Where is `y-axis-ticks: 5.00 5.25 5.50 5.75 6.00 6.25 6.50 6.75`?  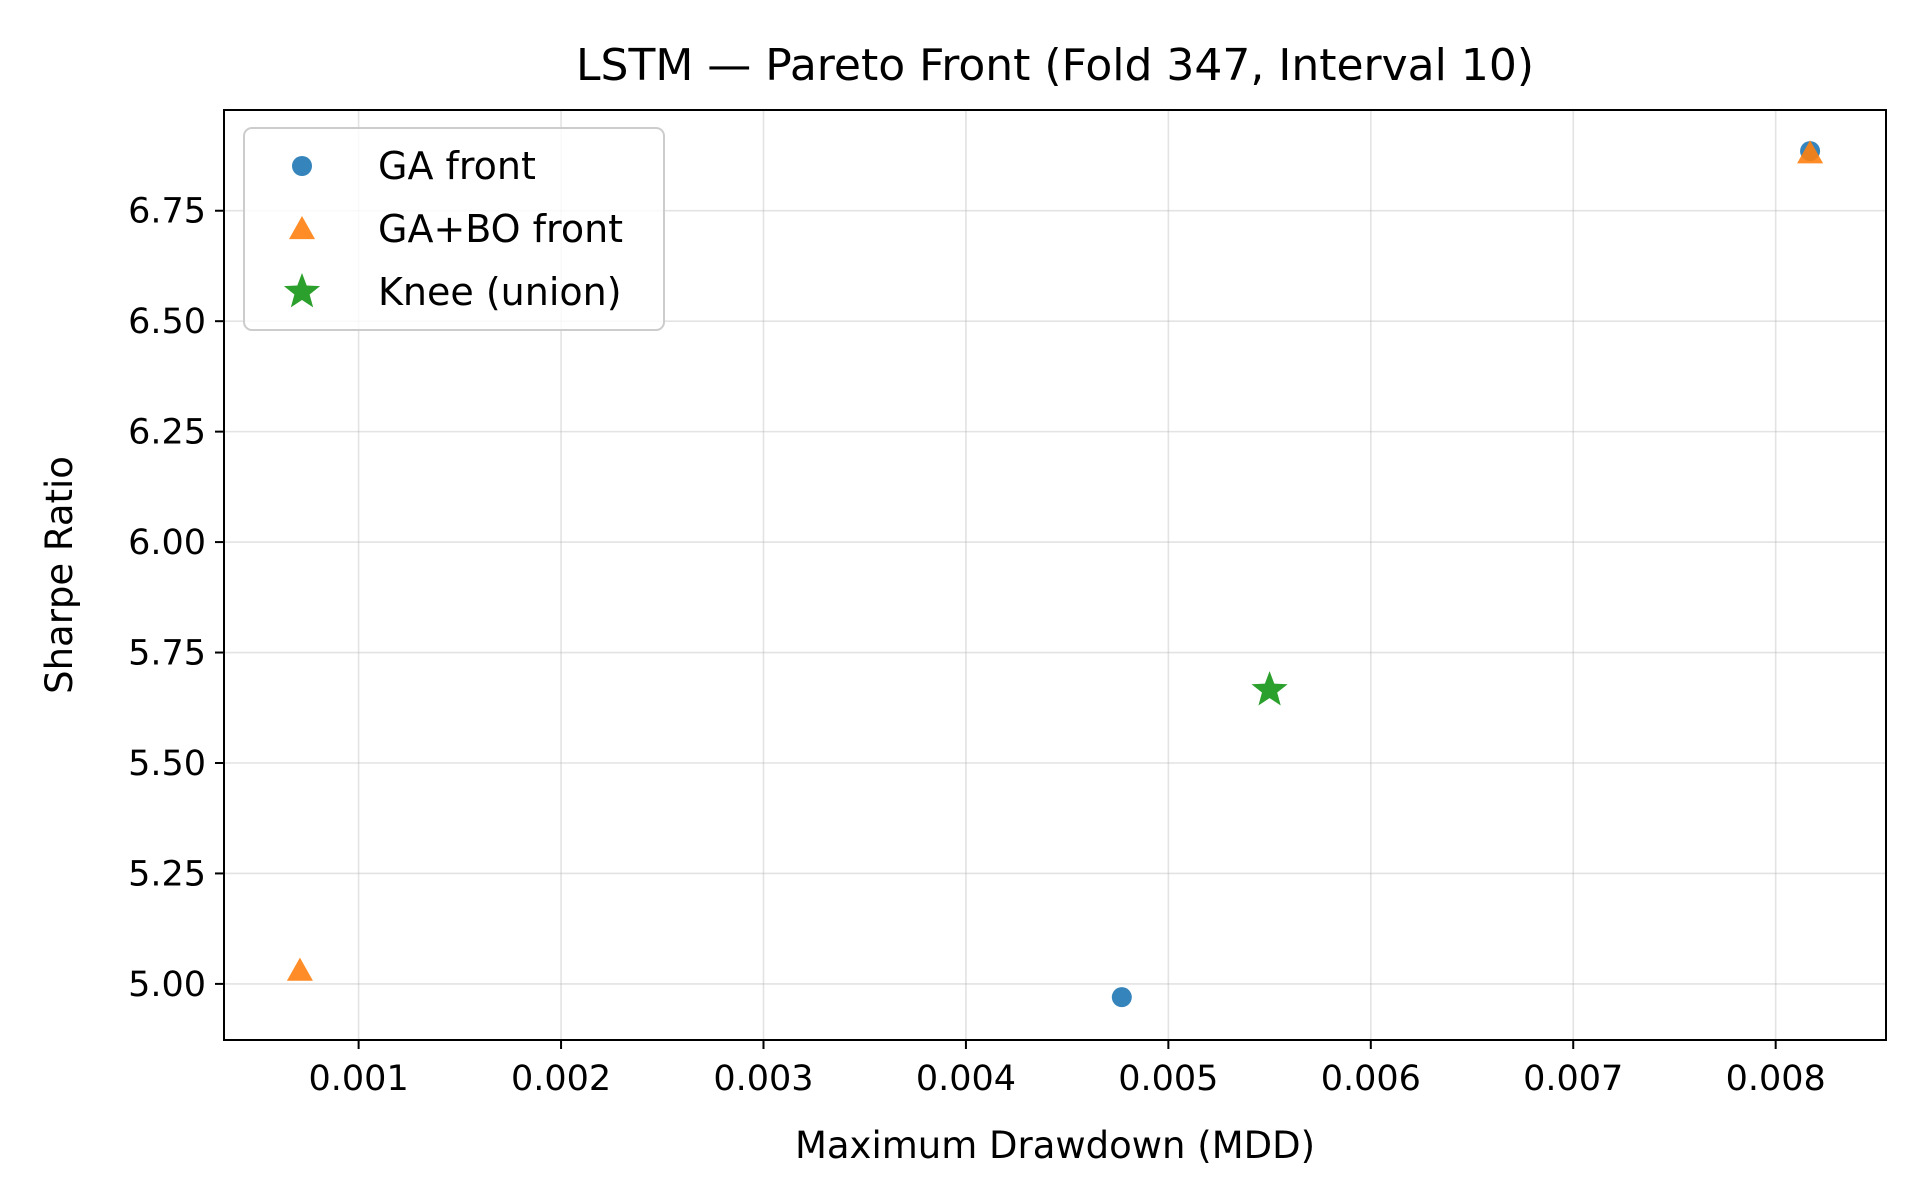
y-axis-ticks: 5.00 5.25 5.50 5.75 6.00 6.25 6.50 6.75 is located at coordinates (176, 598).